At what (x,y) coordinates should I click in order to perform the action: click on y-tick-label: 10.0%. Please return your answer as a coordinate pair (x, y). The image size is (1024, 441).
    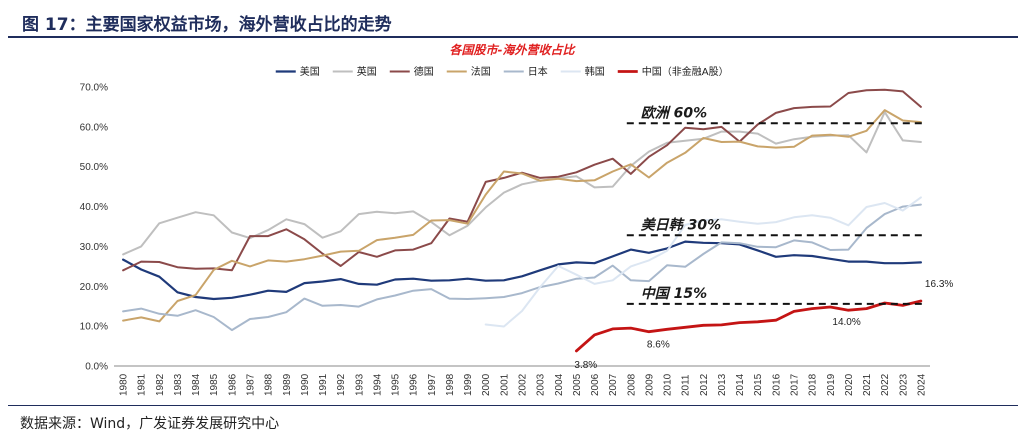
    Looking at the image, I should click on (94, 327).